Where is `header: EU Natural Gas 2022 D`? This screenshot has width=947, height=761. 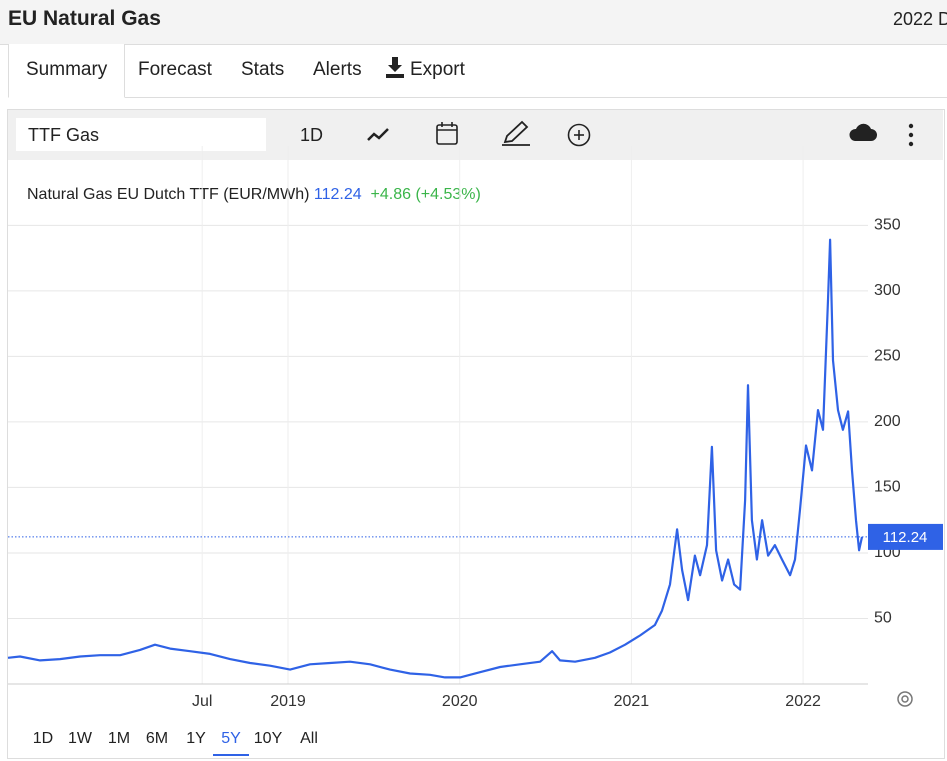 header: EU Natural Gas 2022 D is located at coordinates (473, 22).